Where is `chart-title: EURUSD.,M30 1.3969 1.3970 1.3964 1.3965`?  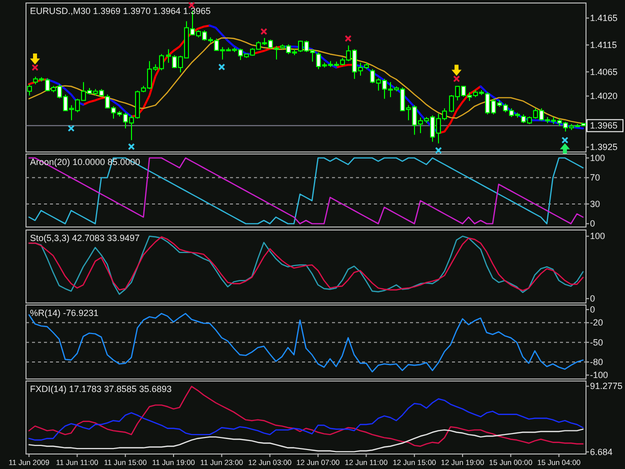
chart-title: EURUSD.,M30 1.3969 1.3970 1.3964 1.3965 is located at coordinates (120, 11).